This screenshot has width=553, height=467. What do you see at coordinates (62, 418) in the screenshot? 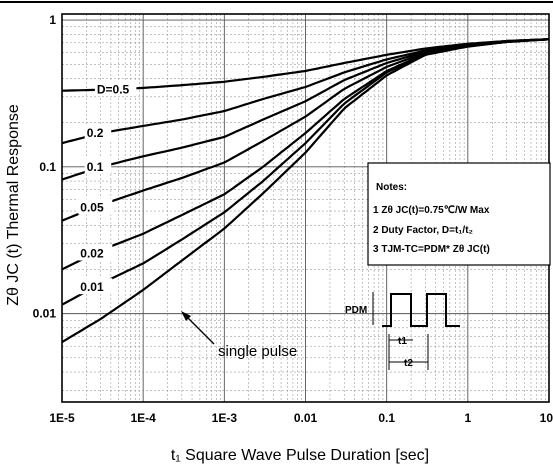
I see `x-tick-label: 1E-5` at bounding box center [62, 418].